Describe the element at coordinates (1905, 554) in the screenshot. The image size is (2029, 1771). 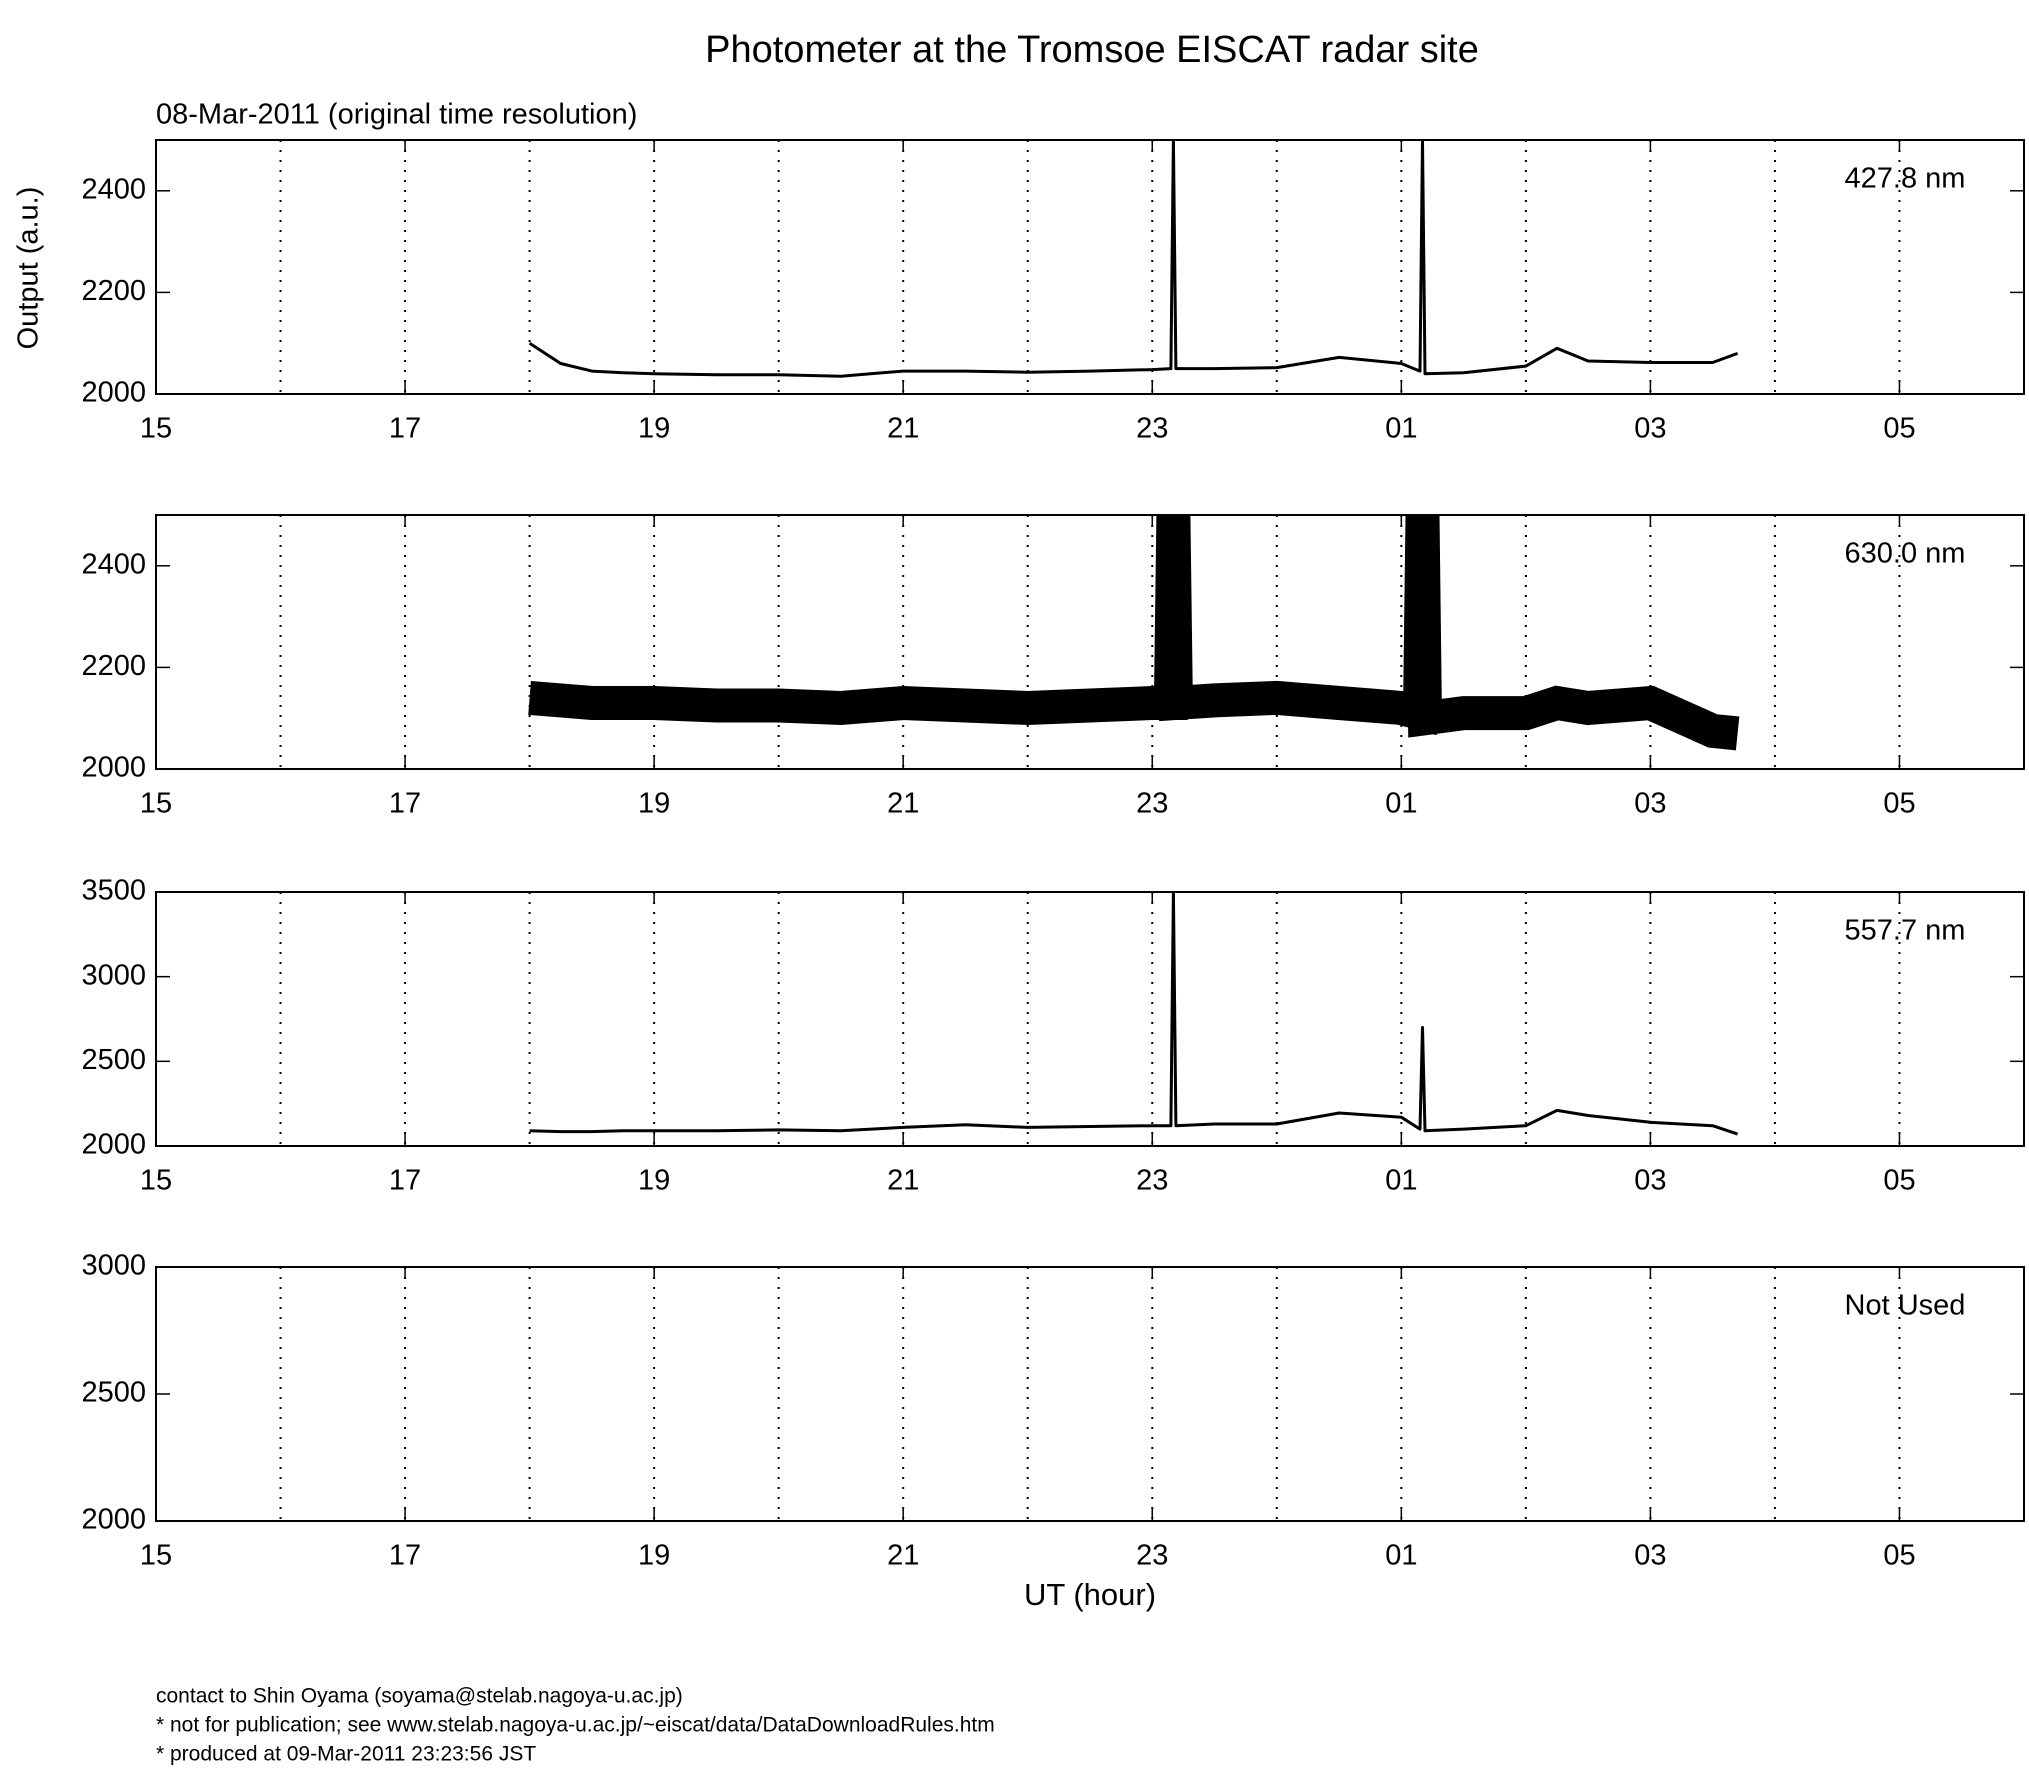
I see `panel-annotation: 630.0 nm` at that location.